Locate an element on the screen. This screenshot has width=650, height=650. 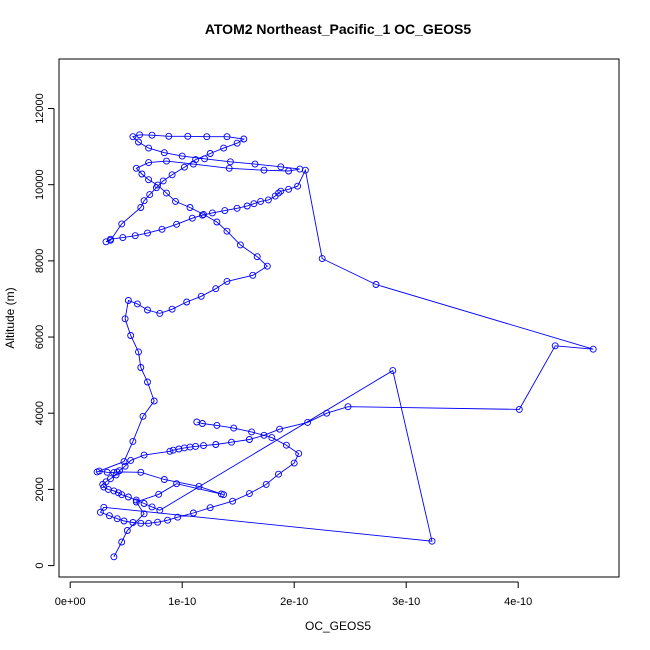
x-tick-label: 3e-10 is located at coordinates (406, 602).